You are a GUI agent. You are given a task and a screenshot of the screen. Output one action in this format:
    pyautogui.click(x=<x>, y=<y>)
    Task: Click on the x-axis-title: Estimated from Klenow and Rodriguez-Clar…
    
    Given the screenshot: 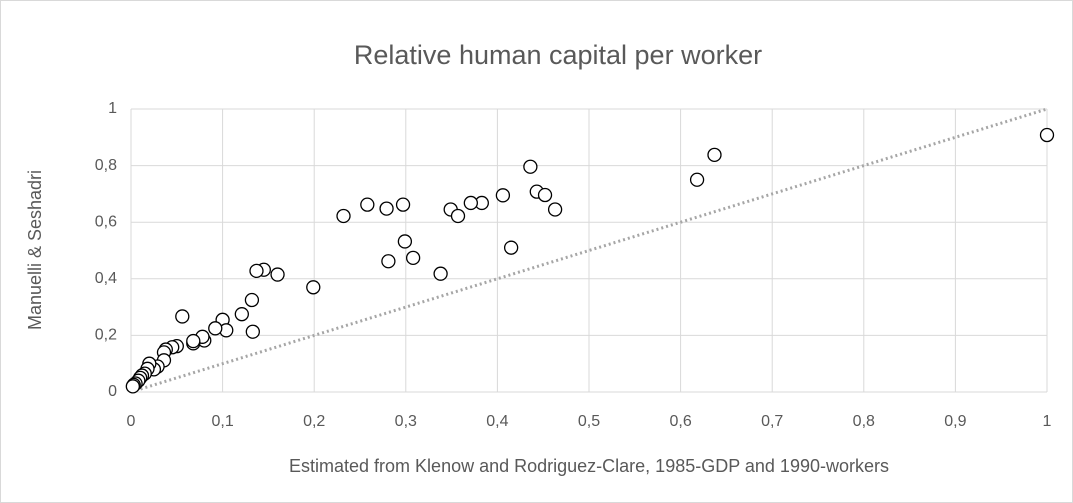 What is the action you would take?
    pyautogui.click(x=589, y=466)
    